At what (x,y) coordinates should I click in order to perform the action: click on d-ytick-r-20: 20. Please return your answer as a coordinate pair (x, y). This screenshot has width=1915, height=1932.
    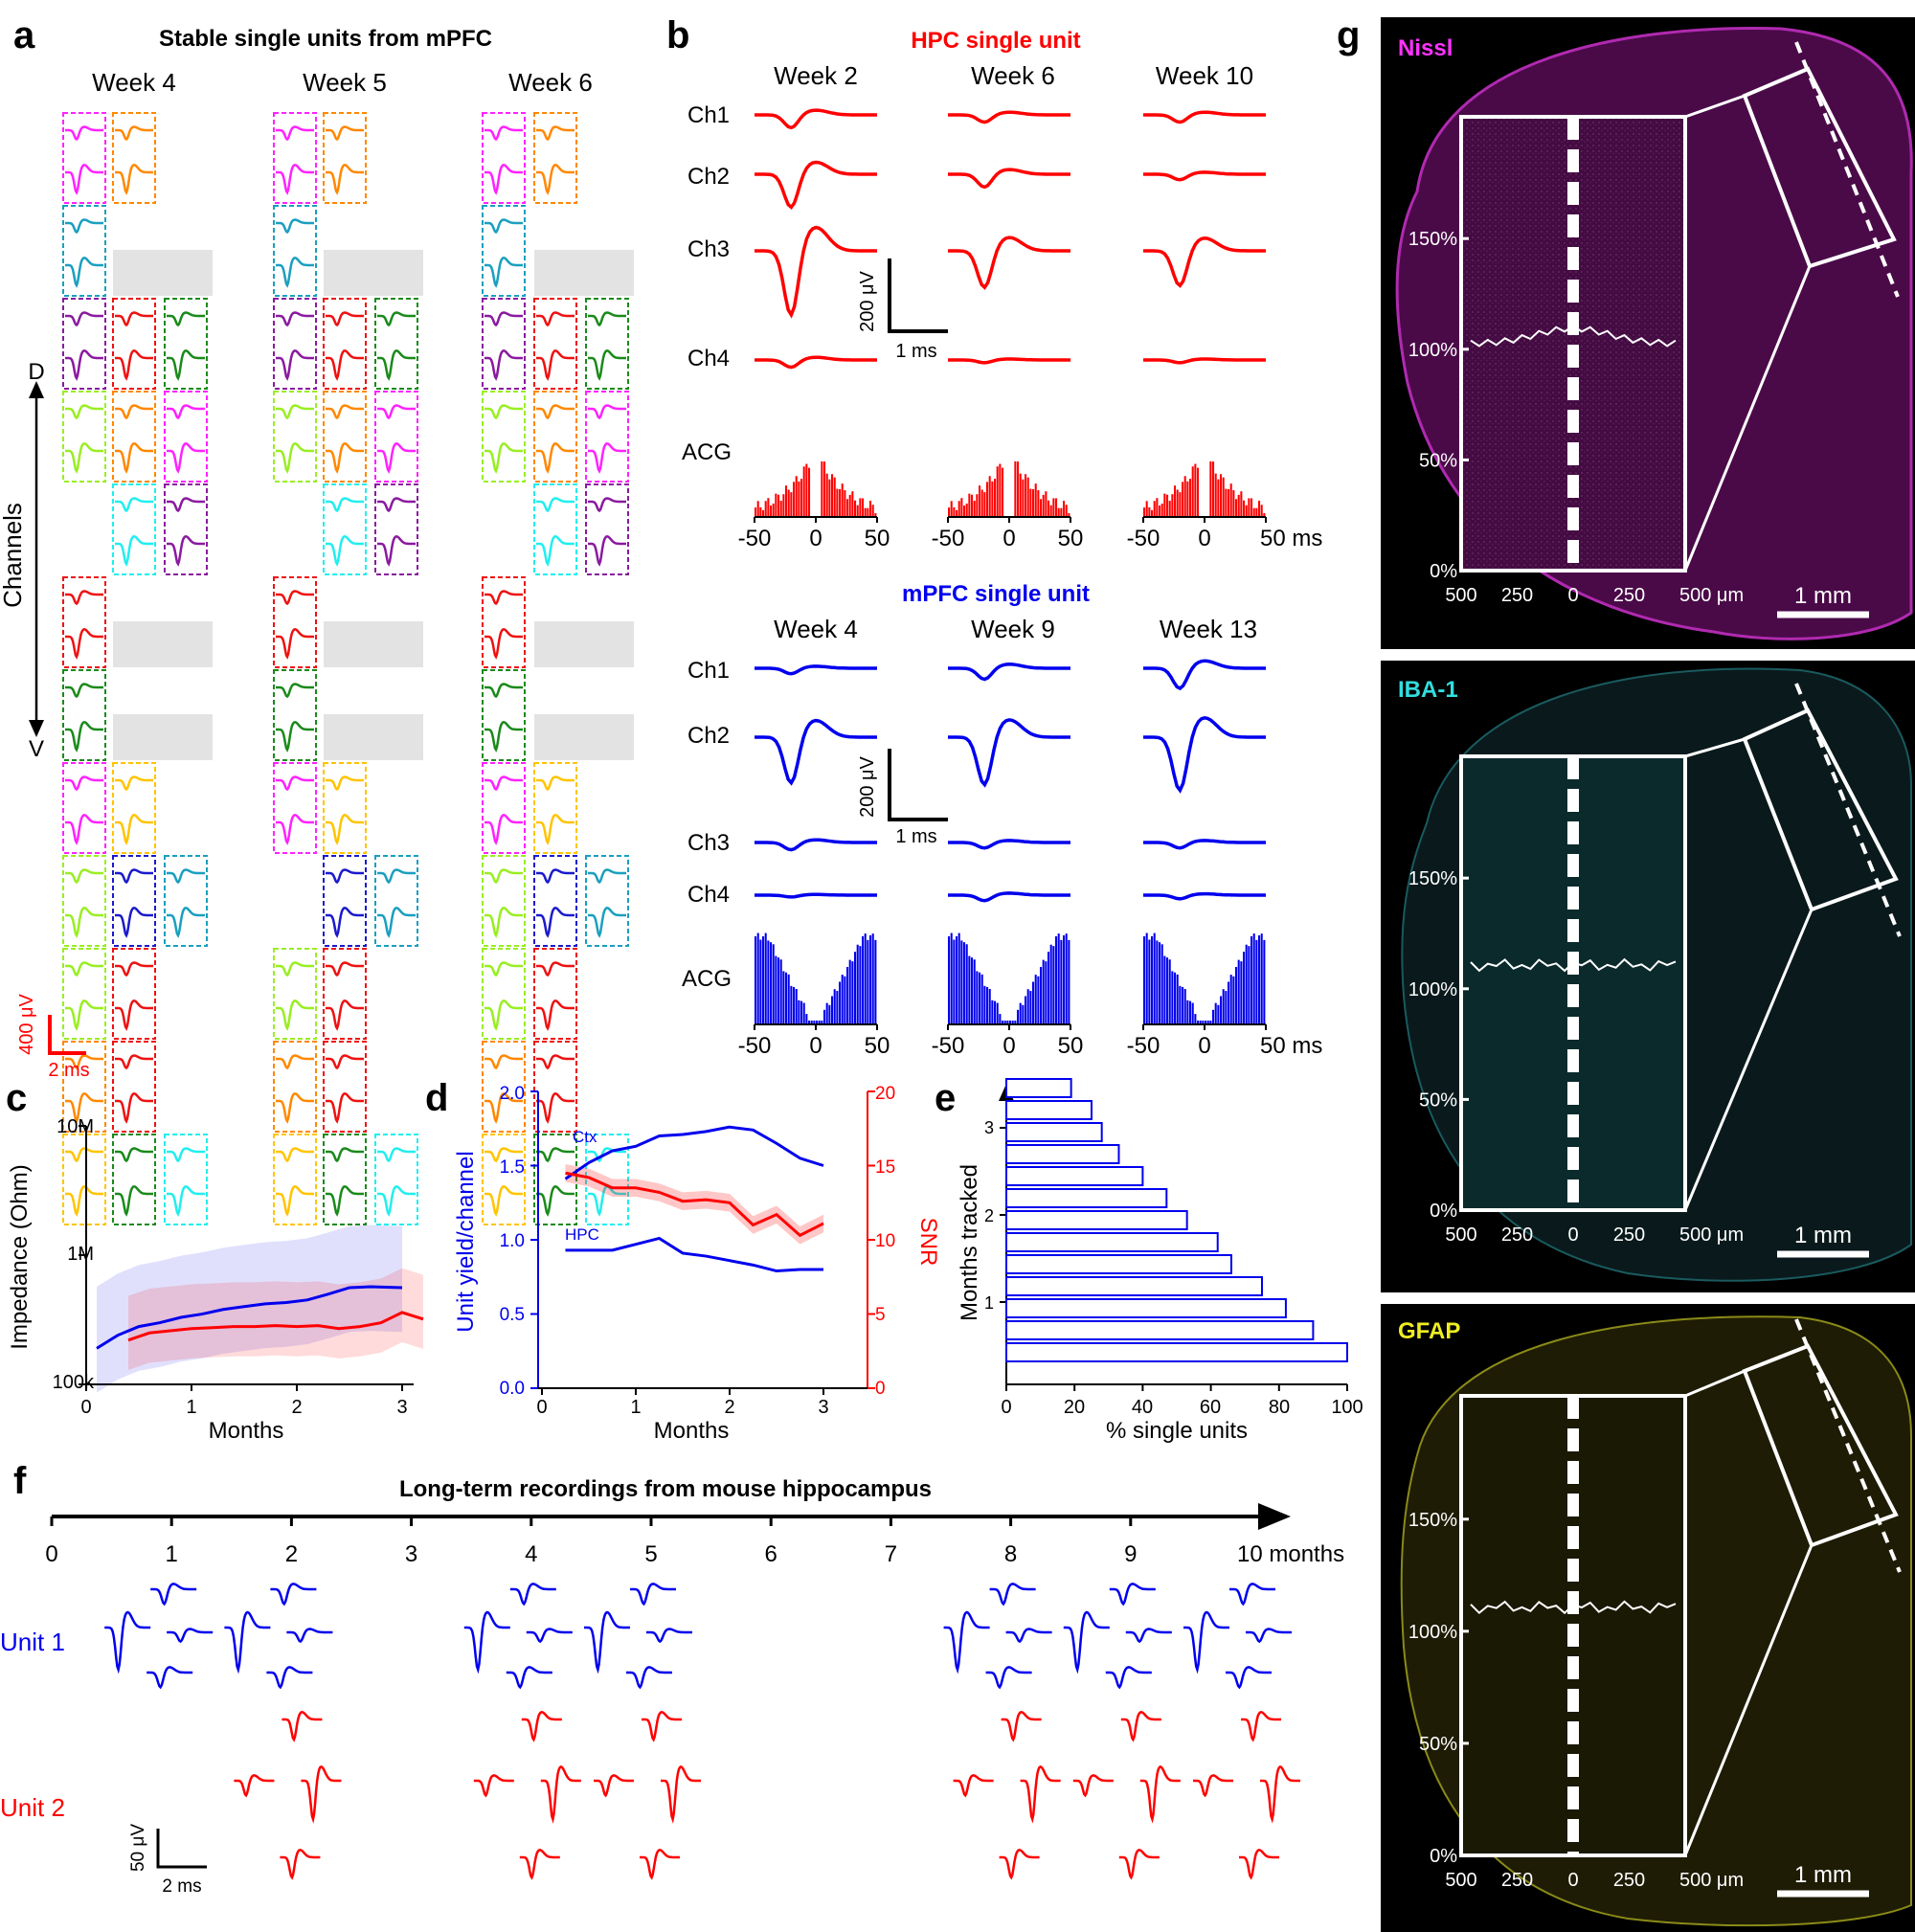
    Looking at the image, I should click on (885, 1094).